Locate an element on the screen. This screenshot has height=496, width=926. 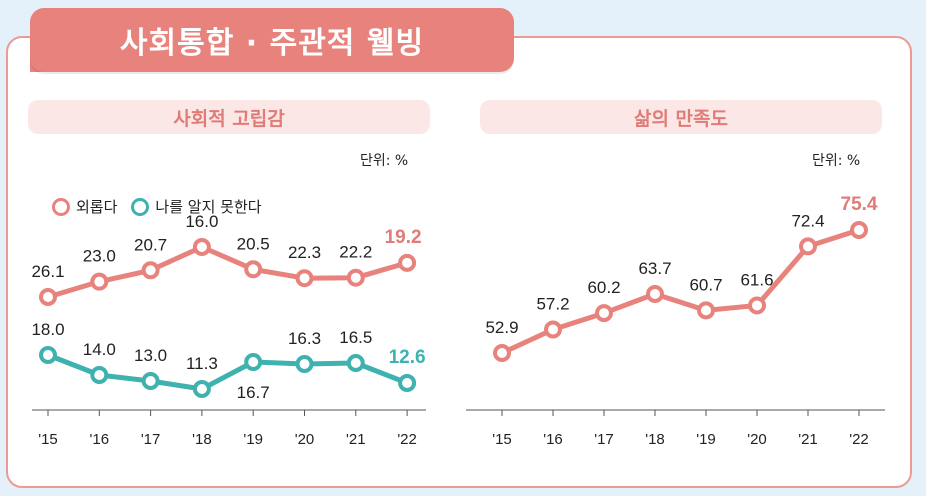
data-label-lonely: 19.2 is located at coordinates (403, 237).